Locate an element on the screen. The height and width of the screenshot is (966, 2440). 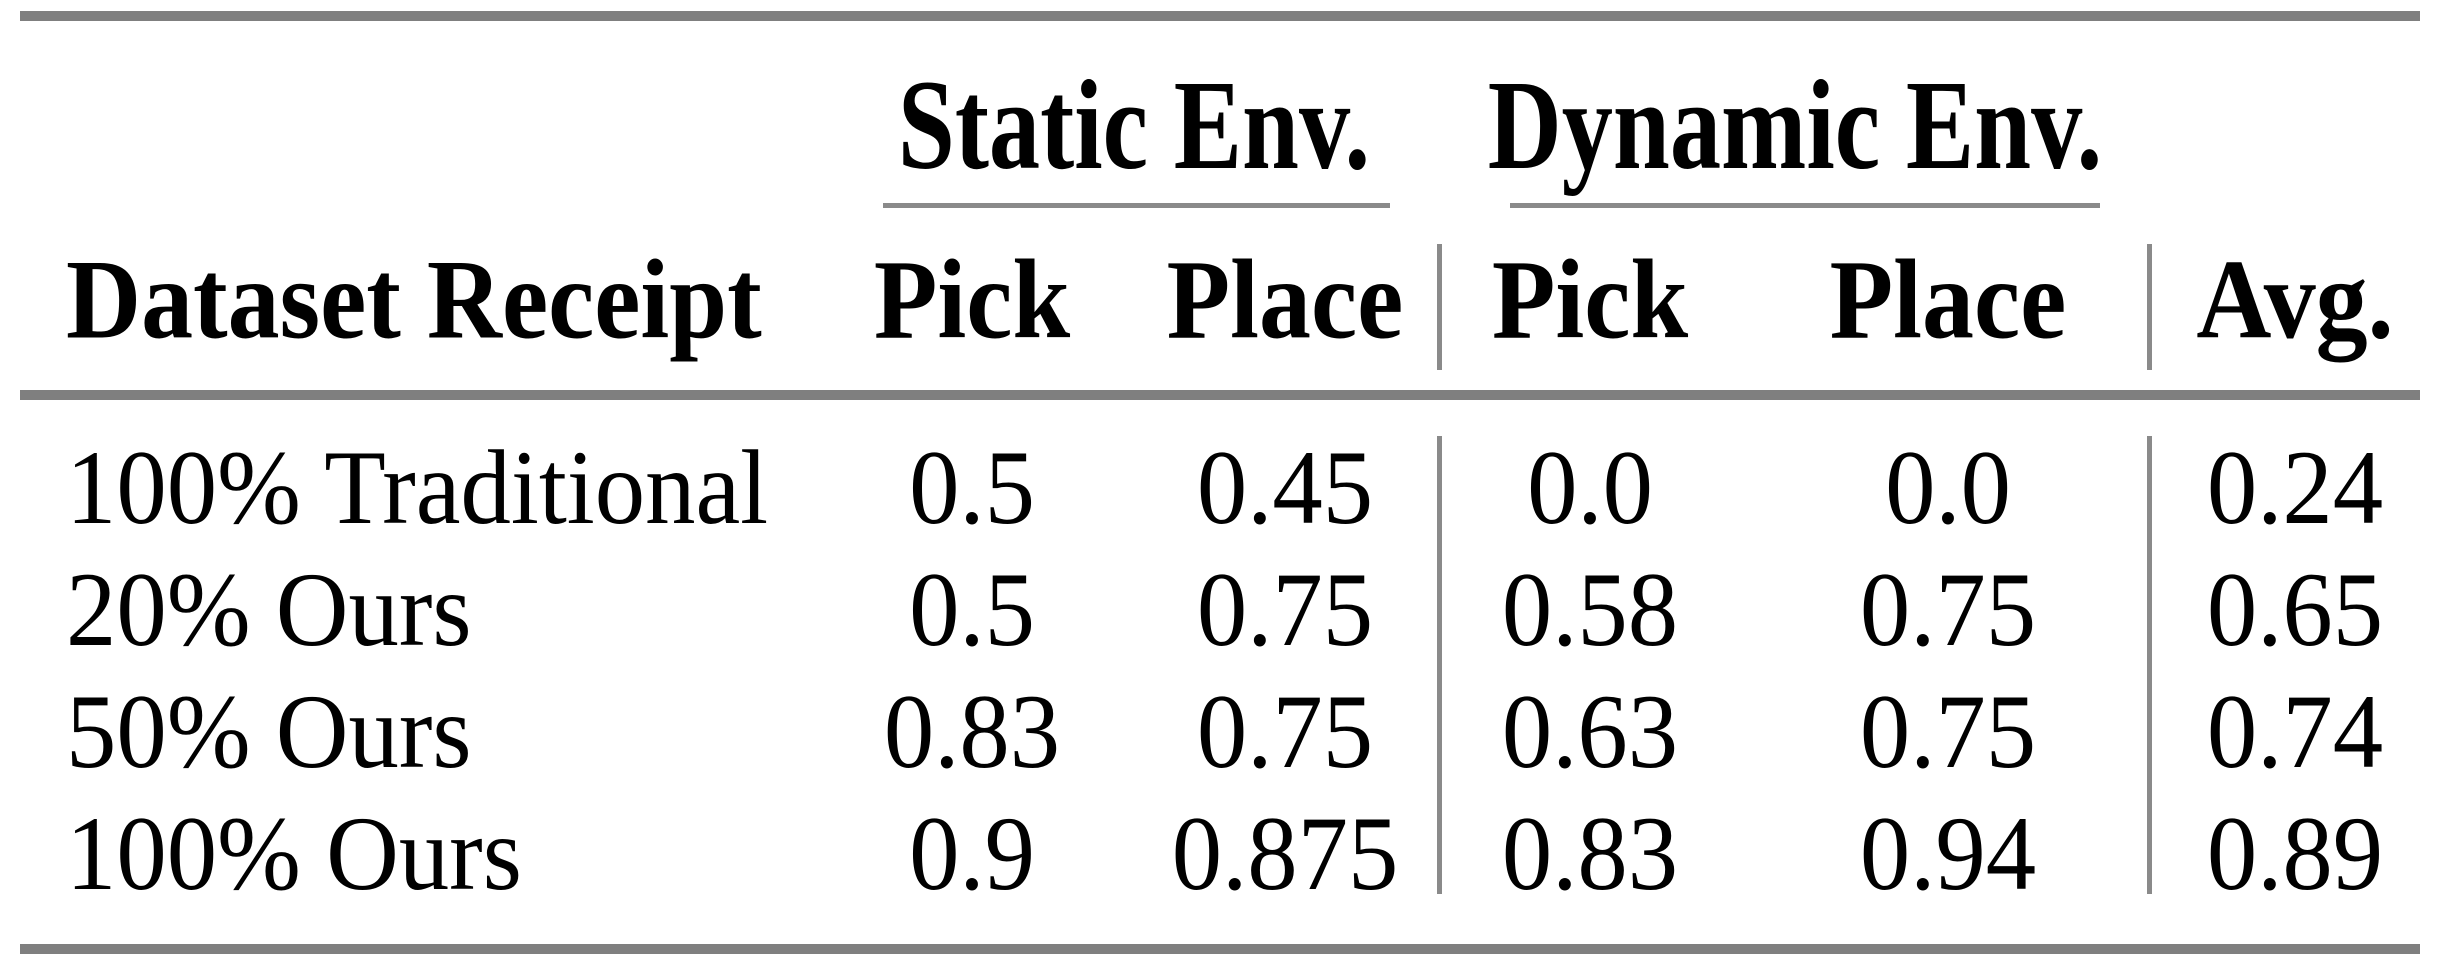
row-0-avg: 0.24 is located at coordinates (2295, 487).